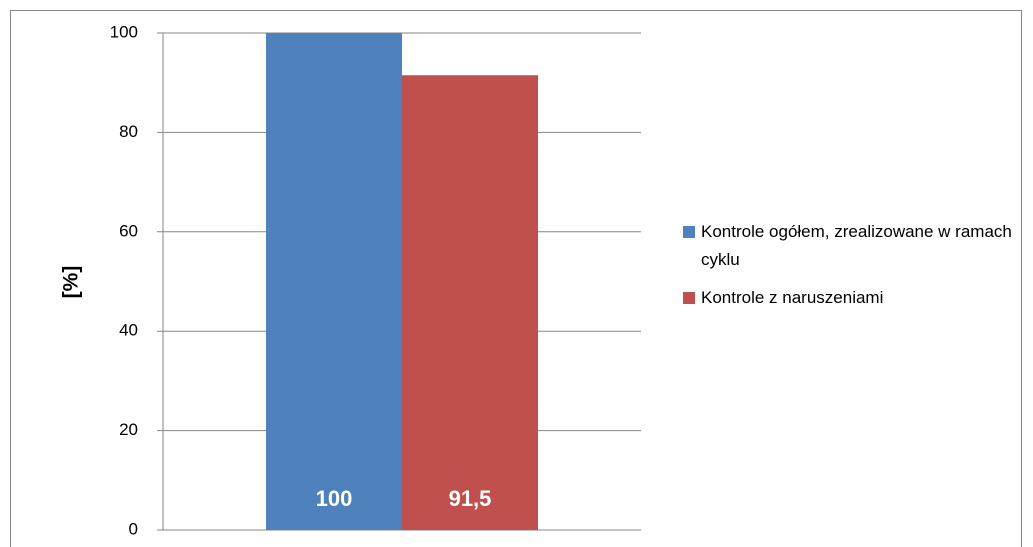  I want to click on y-tick-label: 60, so click(128, 230).